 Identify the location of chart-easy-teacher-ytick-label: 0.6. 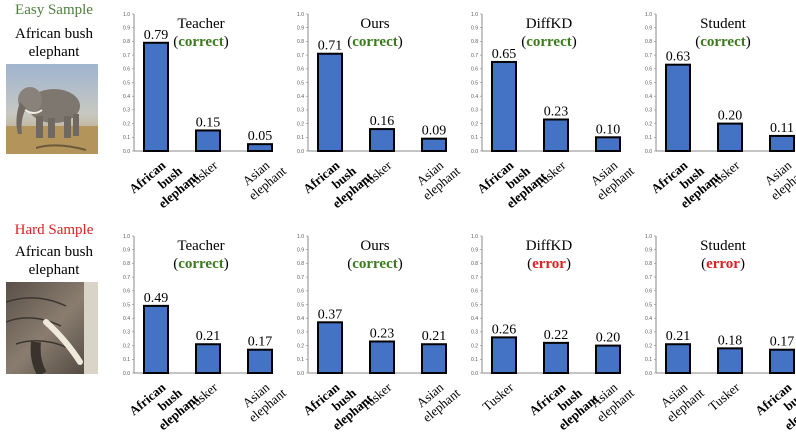
(126, 70).